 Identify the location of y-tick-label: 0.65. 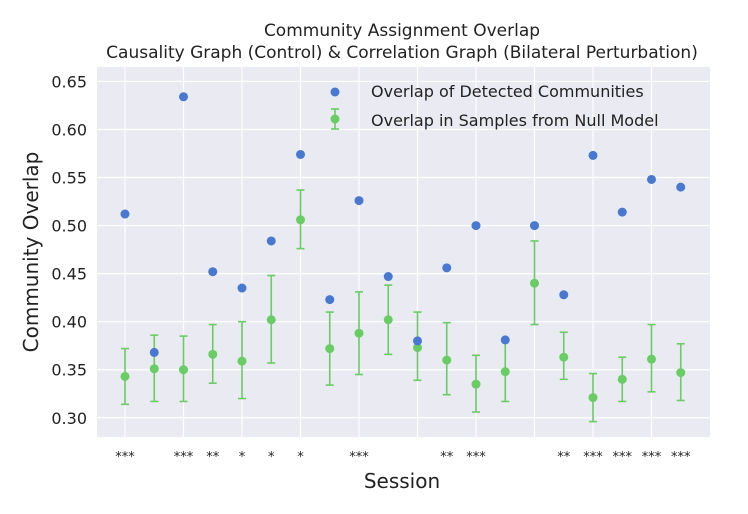
(69, 81).